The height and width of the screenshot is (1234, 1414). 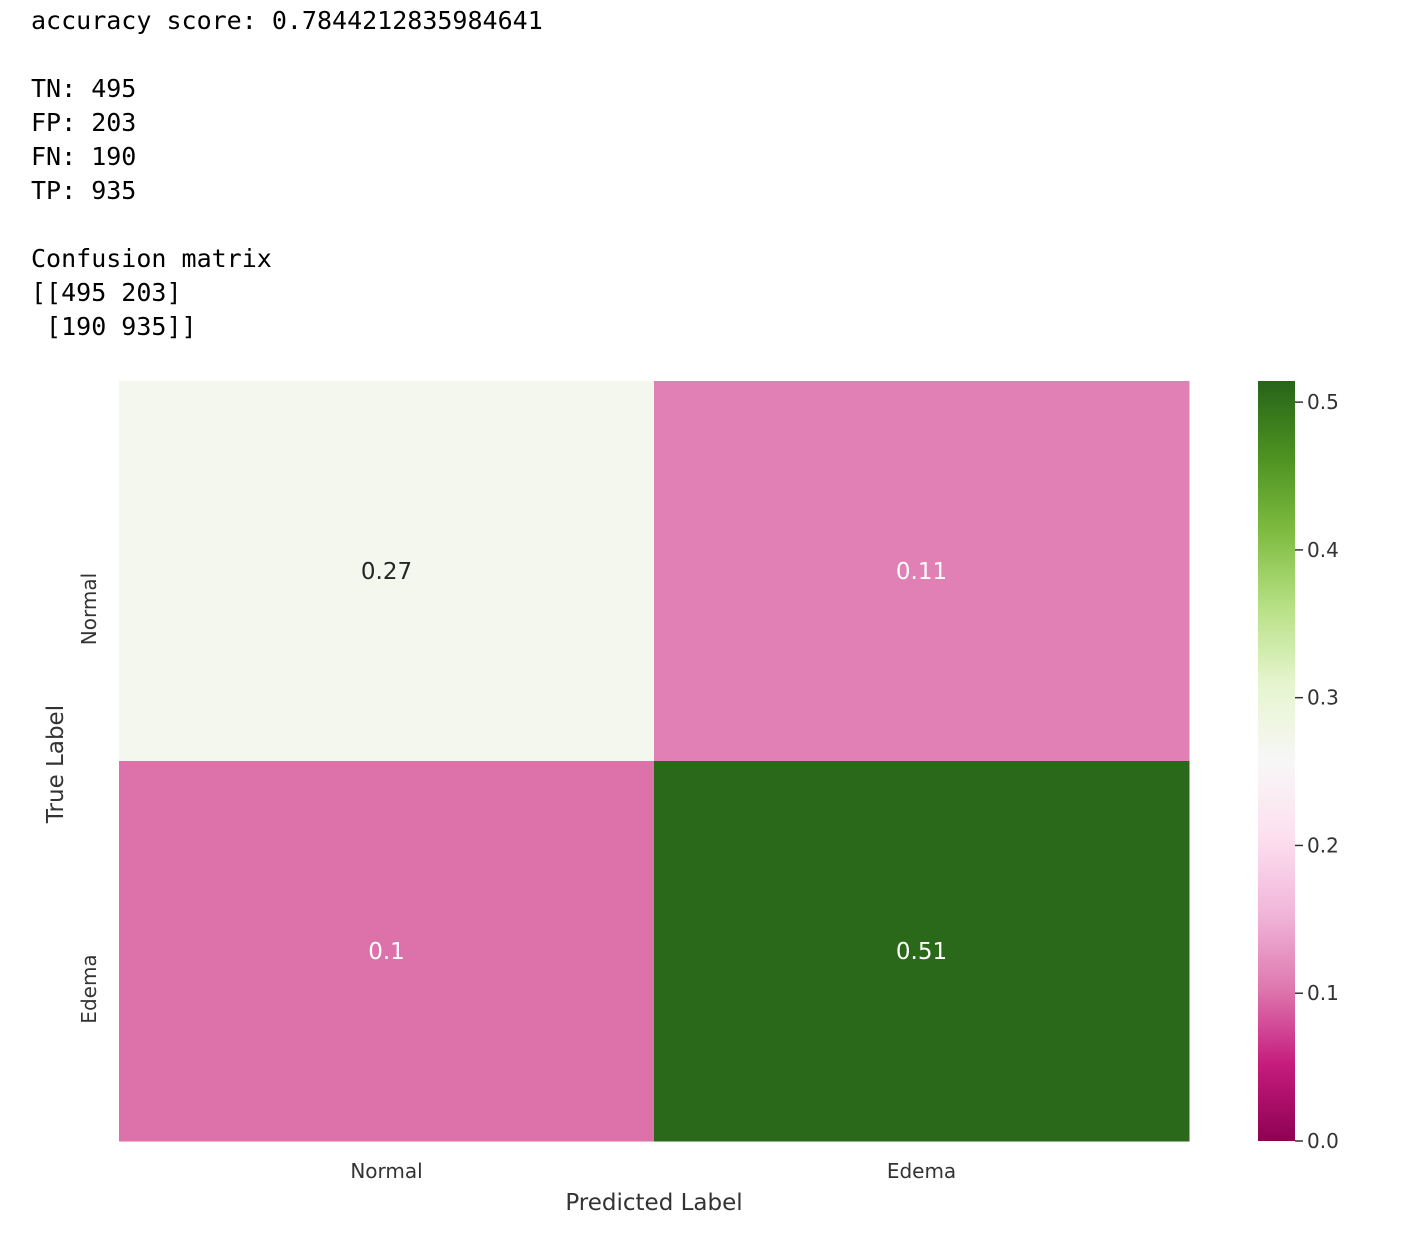 What do you see at coordinates (653, 1171) in the screenshot?
I see `x-axis-ticks: Normal Edema` at bounding box center [653, 1171].